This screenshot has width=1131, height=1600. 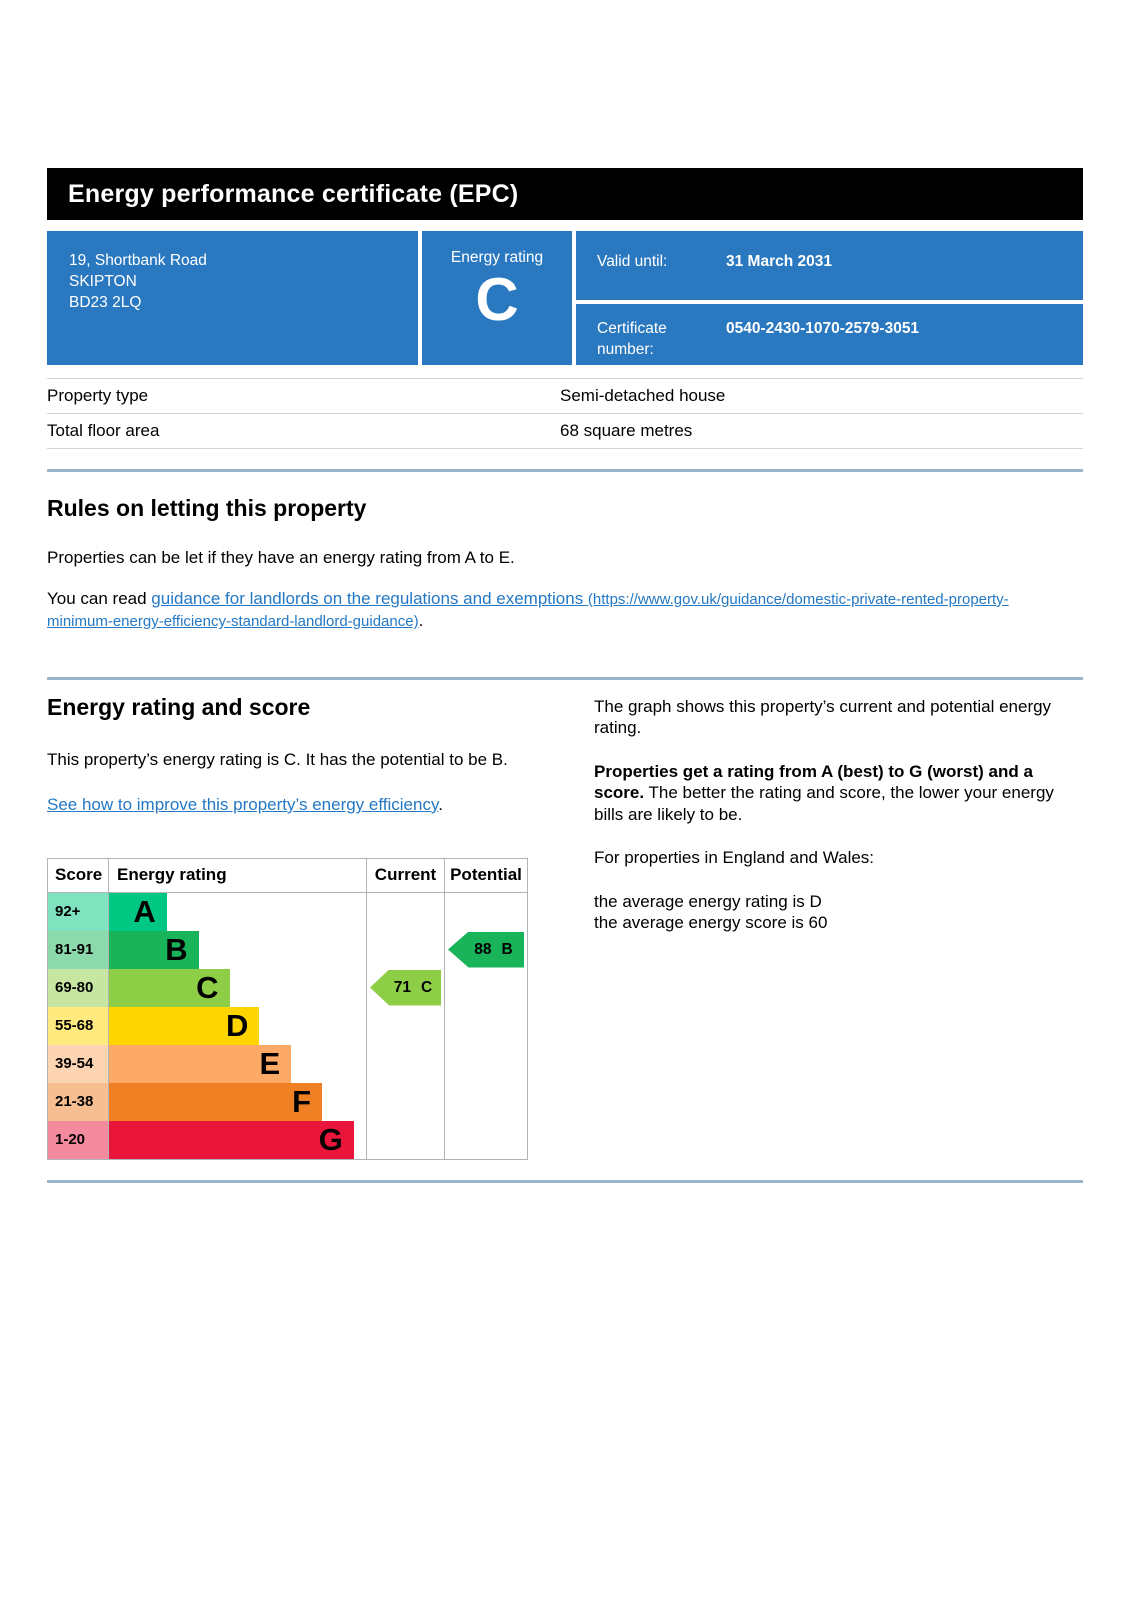 I want to click on address-line-1: 19, Shortbank Road, so click(x=138, y=260).